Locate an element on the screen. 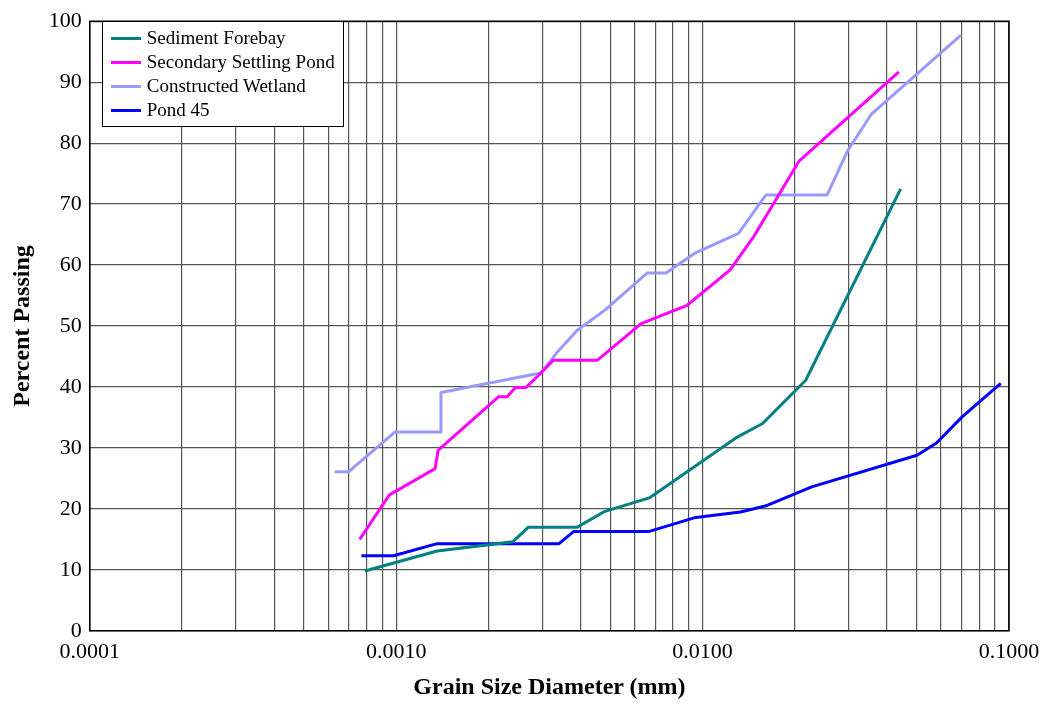 This screenshot has height=708, width=1049. y-tick-label: 70 is located at coordinates (70, 202).